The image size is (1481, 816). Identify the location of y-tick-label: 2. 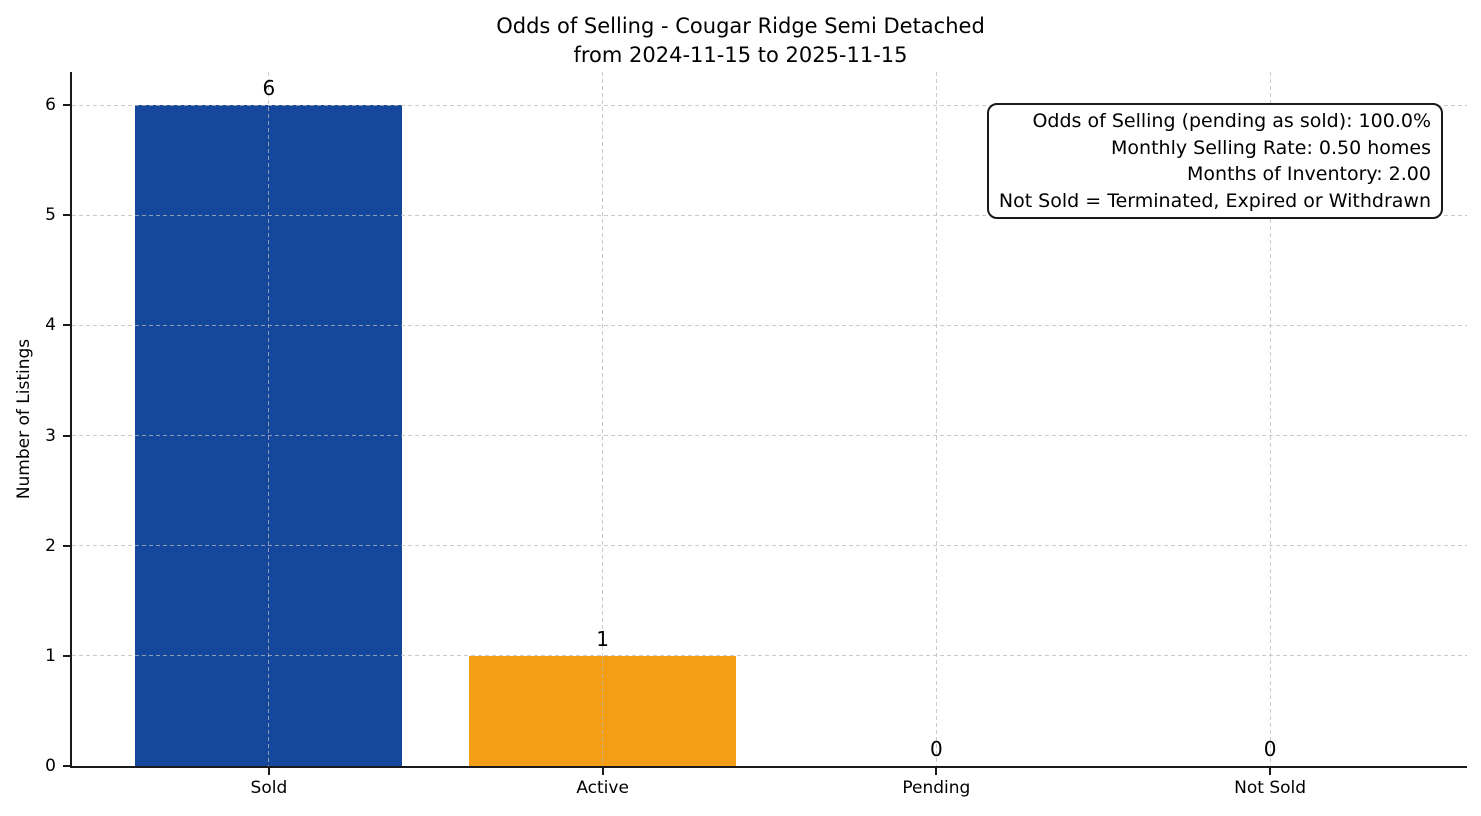
(50, 545).